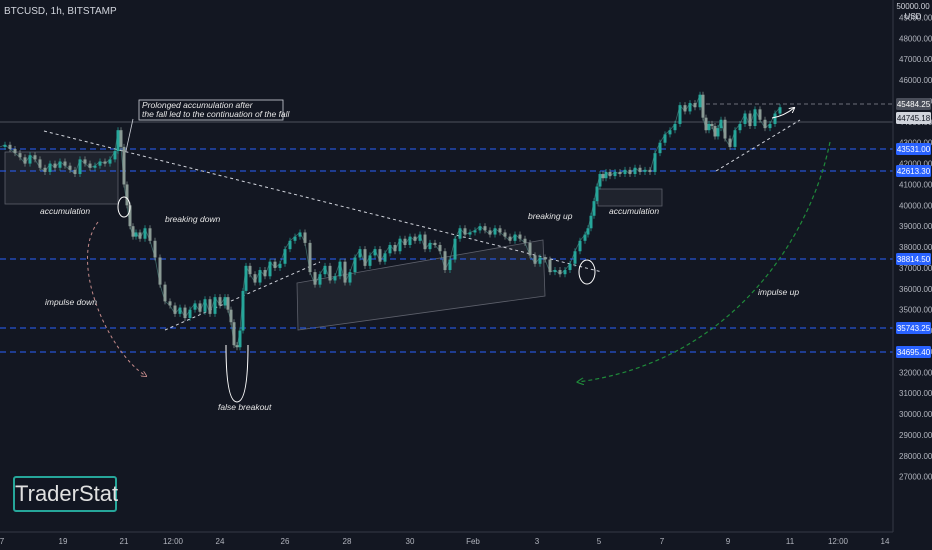 The height and width of the screenshot is (550, 932). I want to click on currency-label: 50000.00 USD, so click(913, 12).